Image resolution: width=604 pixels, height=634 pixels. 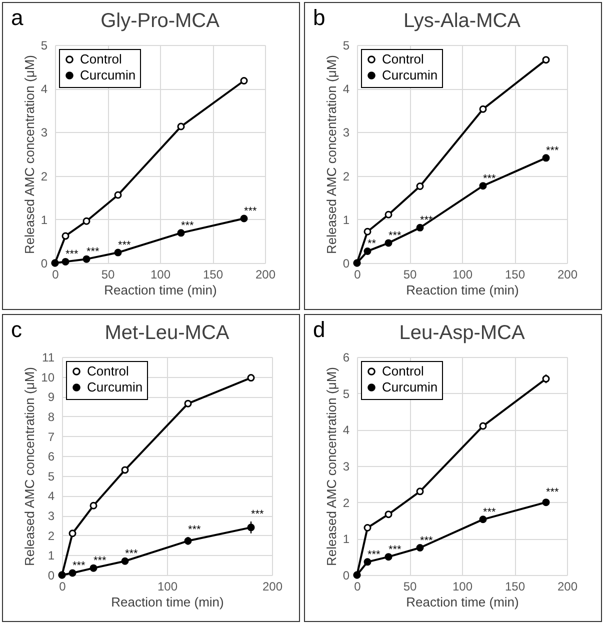 I want to click on text: c, so click(x=16, y=330).